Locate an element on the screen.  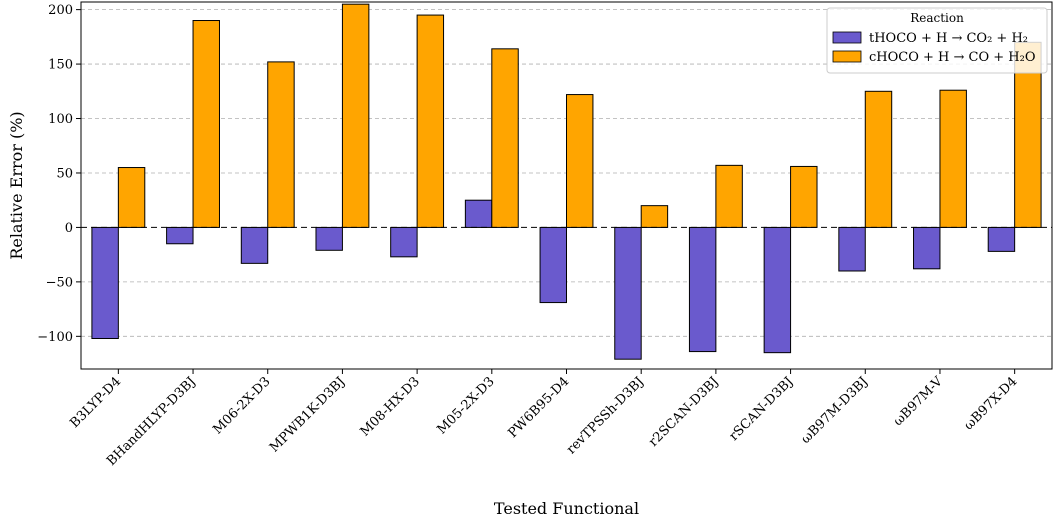
y-tick-label: 150 is located at coordinates (60, 65).